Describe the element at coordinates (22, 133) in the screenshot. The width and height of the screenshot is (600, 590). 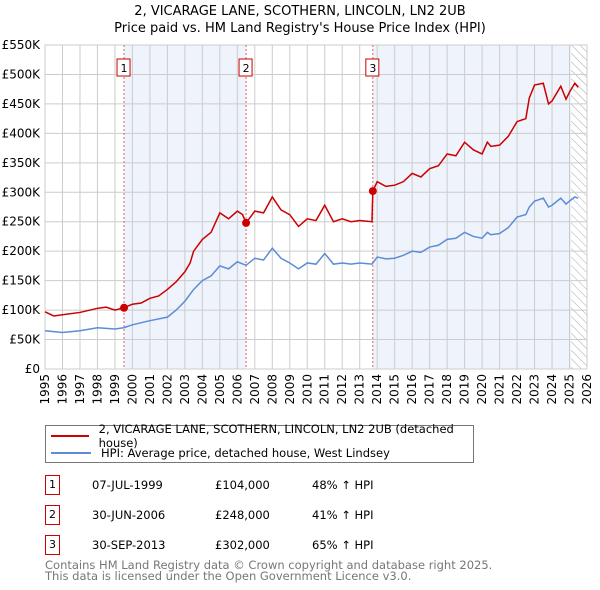
I see `y-tick-label: £400K` at that location.